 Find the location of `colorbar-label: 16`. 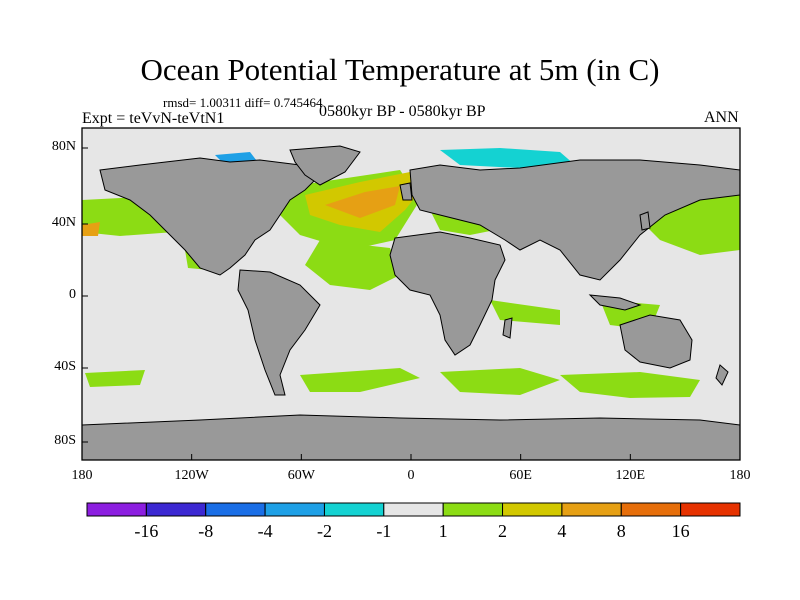

colorbar-label: 16 is located at coordinates (680, 531).